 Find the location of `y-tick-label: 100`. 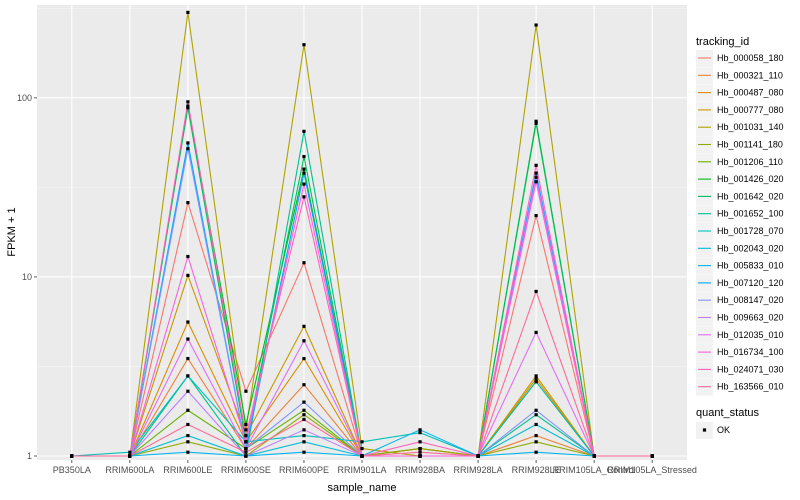

y-tick-label: 100 is located at coordinates (24, 98).